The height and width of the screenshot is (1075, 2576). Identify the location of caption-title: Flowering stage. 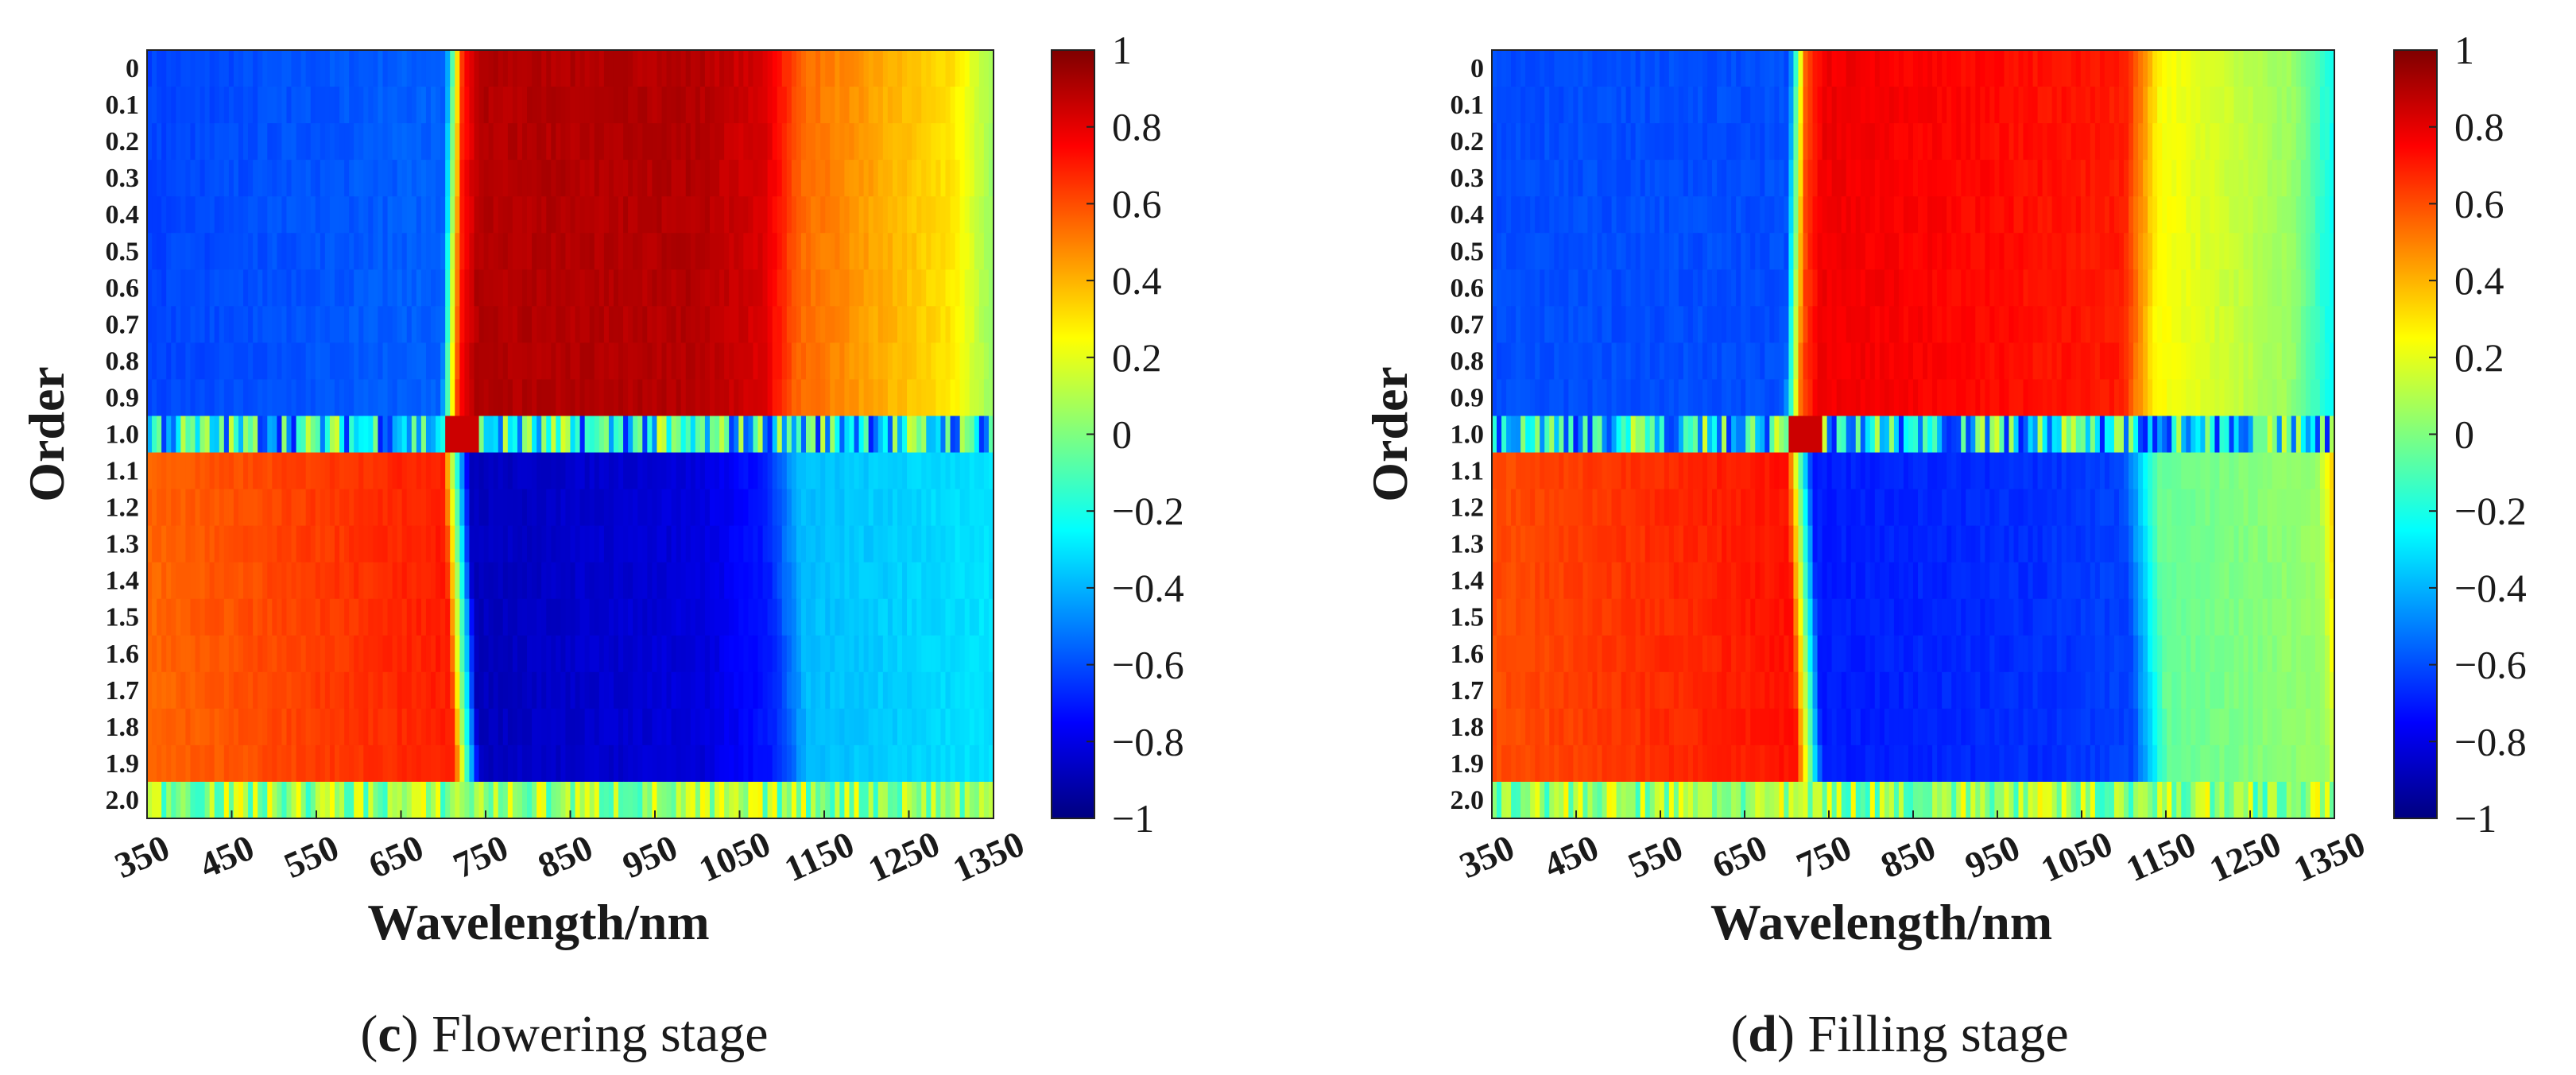
(600, 1034).